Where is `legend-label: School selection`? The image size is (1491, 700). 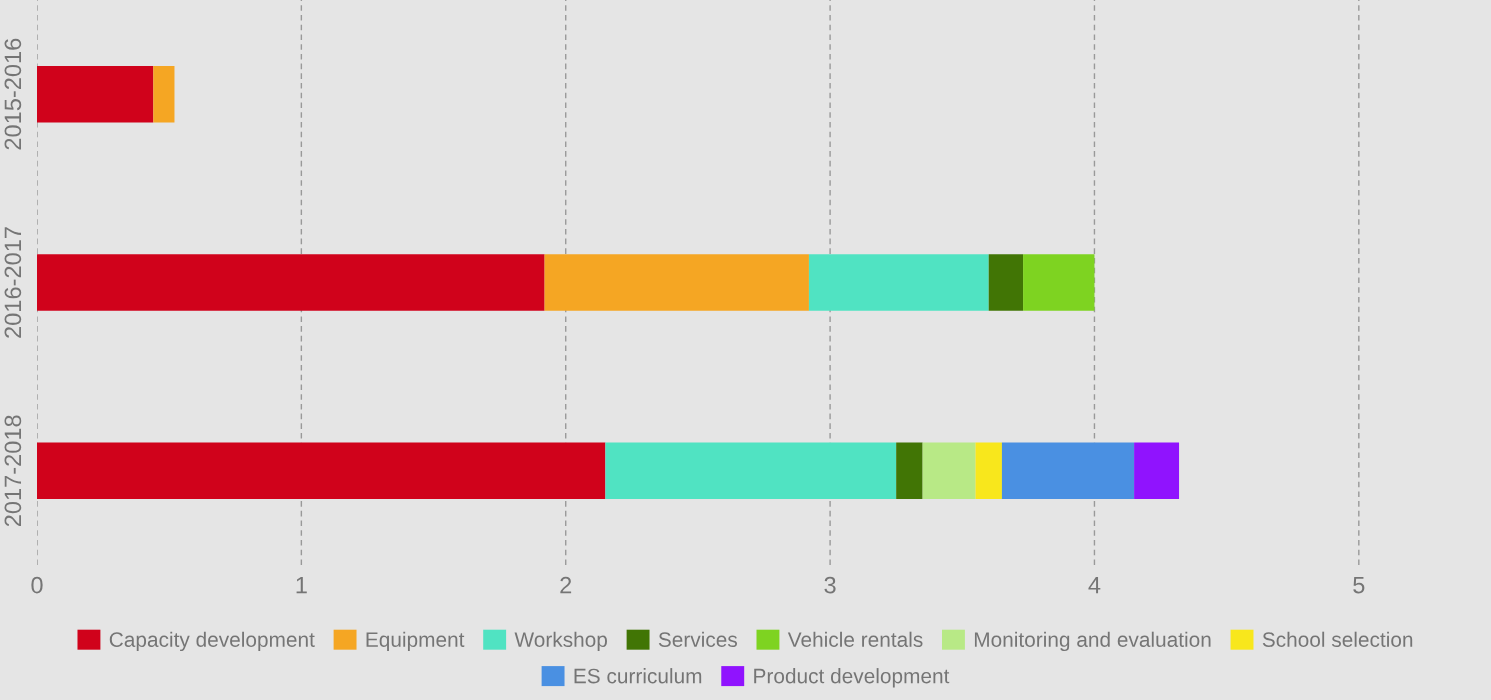 legend-label: School selection is located at coordinates (1337, 639).